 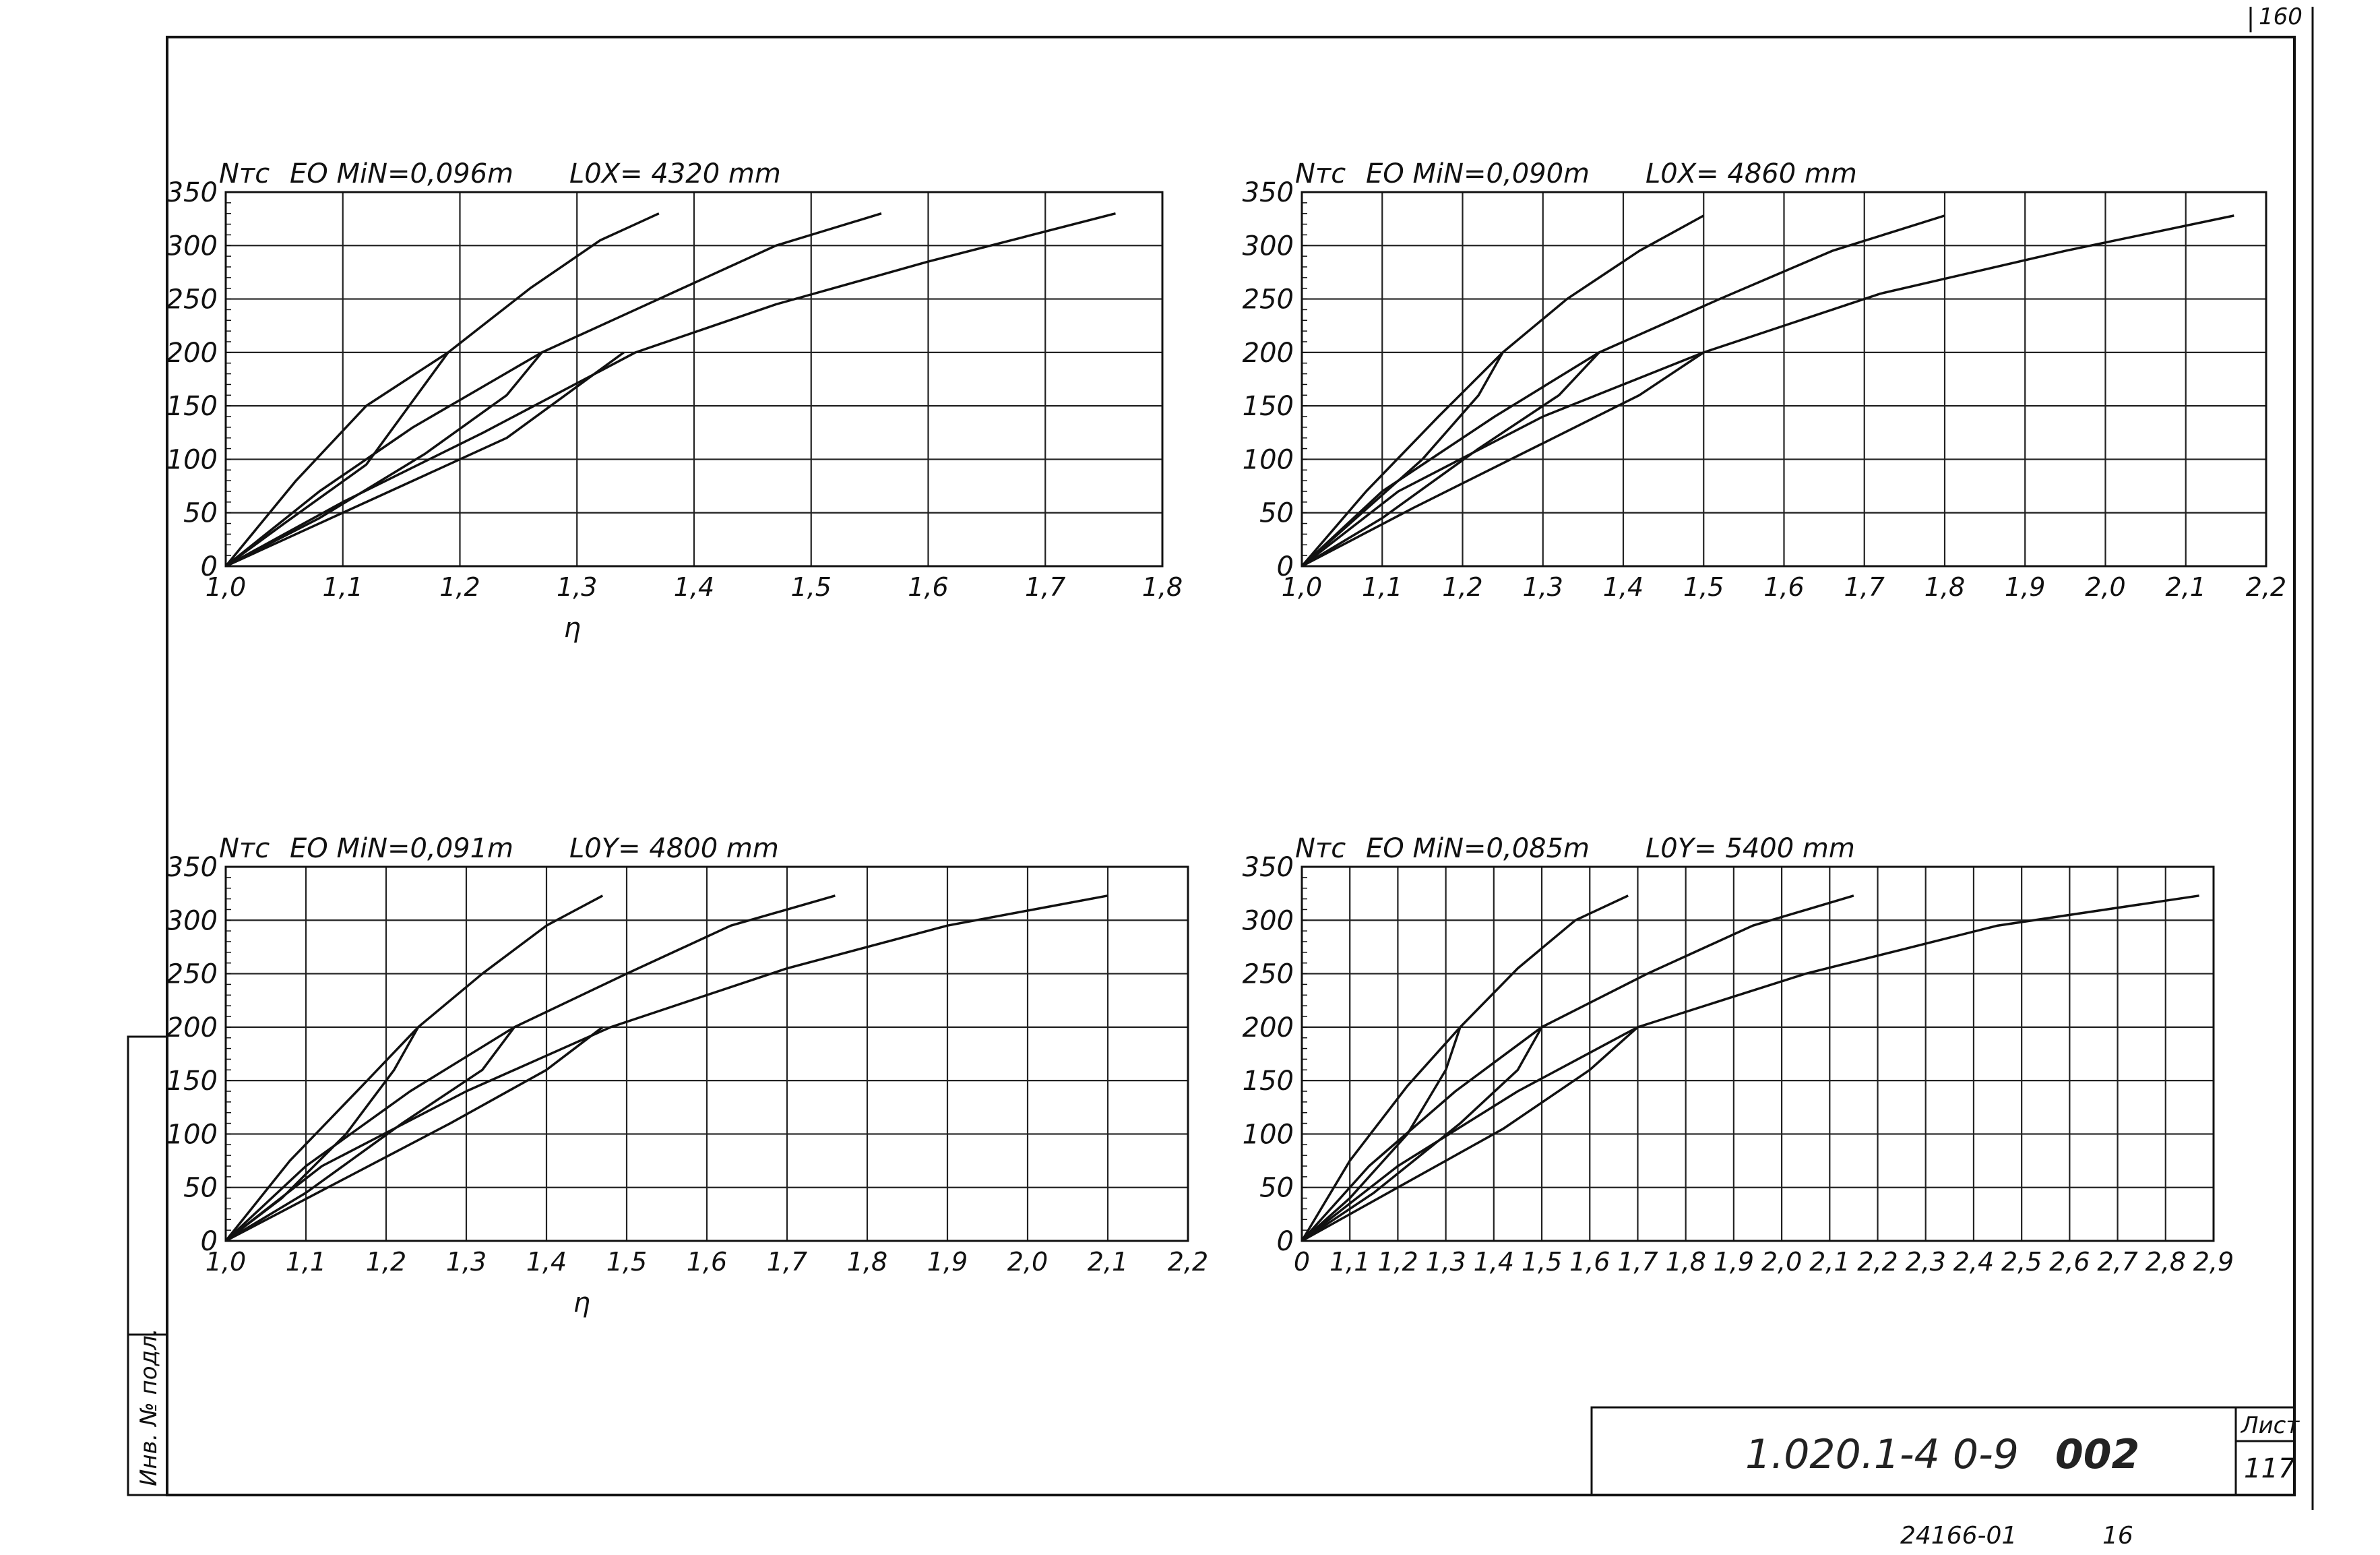 I want to click on chart-title: EO MiN=0,090m, so click(x=1478, y=173).